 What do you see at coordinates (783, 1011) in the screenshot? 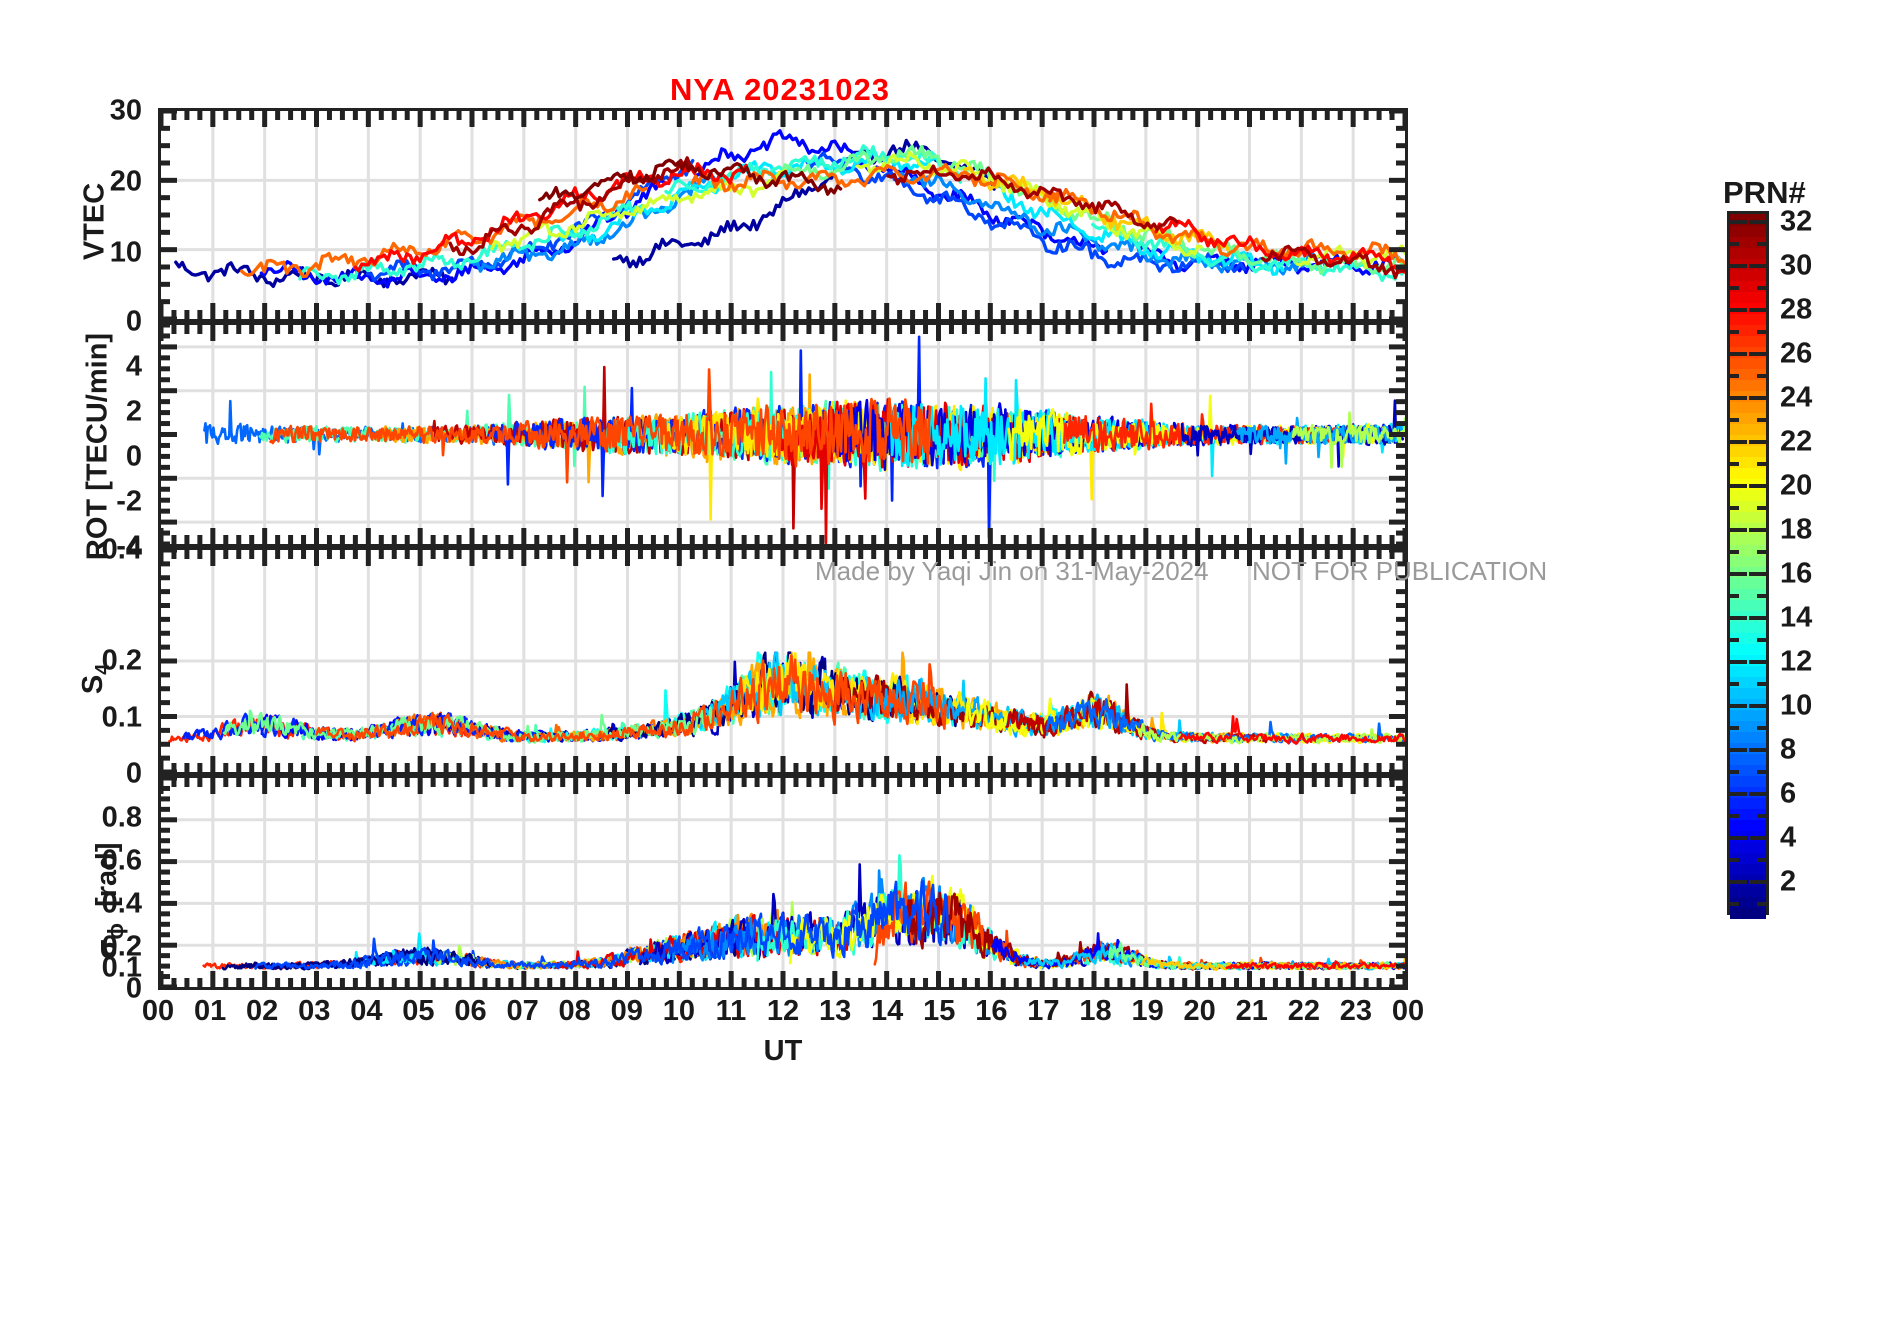
I see `xtick-12: 12` at bounding box center [783, 1011].